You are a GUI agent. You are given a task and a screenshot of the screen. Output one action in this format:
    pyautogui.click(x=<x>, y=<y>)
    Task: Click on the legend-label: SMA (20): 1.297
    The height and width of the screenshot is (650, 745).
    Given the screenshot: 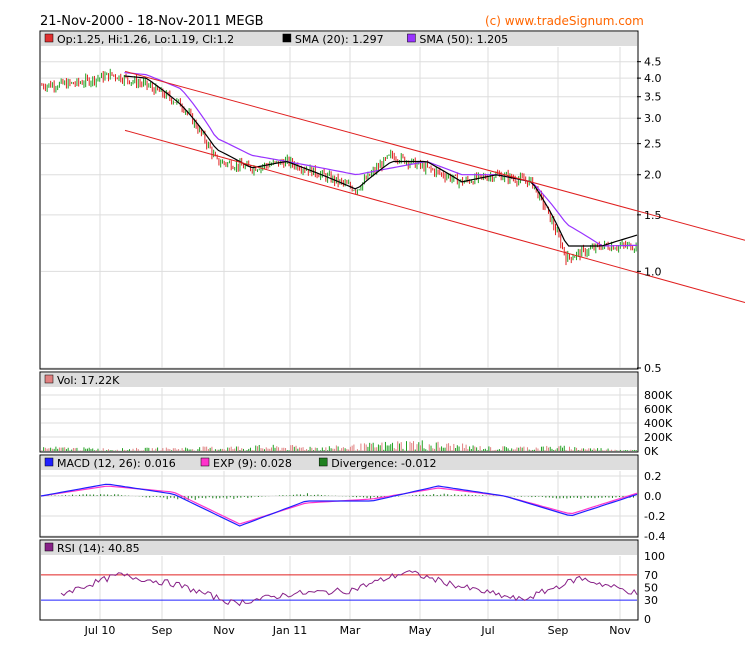 What is the action you would take?
    pyautogui.click(x=339, y=39)
    